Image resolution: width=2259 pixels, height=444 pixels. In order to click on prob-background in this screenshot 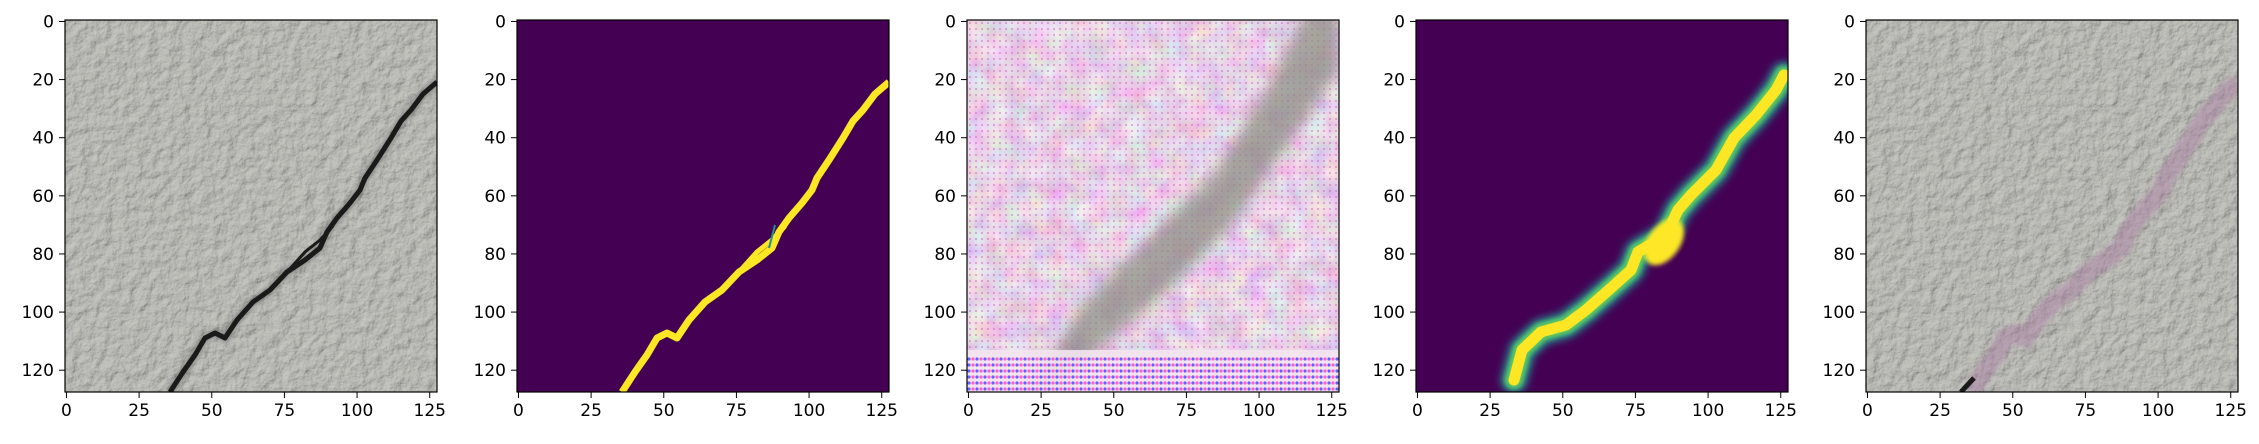, I will do `click(1602, 206)`.